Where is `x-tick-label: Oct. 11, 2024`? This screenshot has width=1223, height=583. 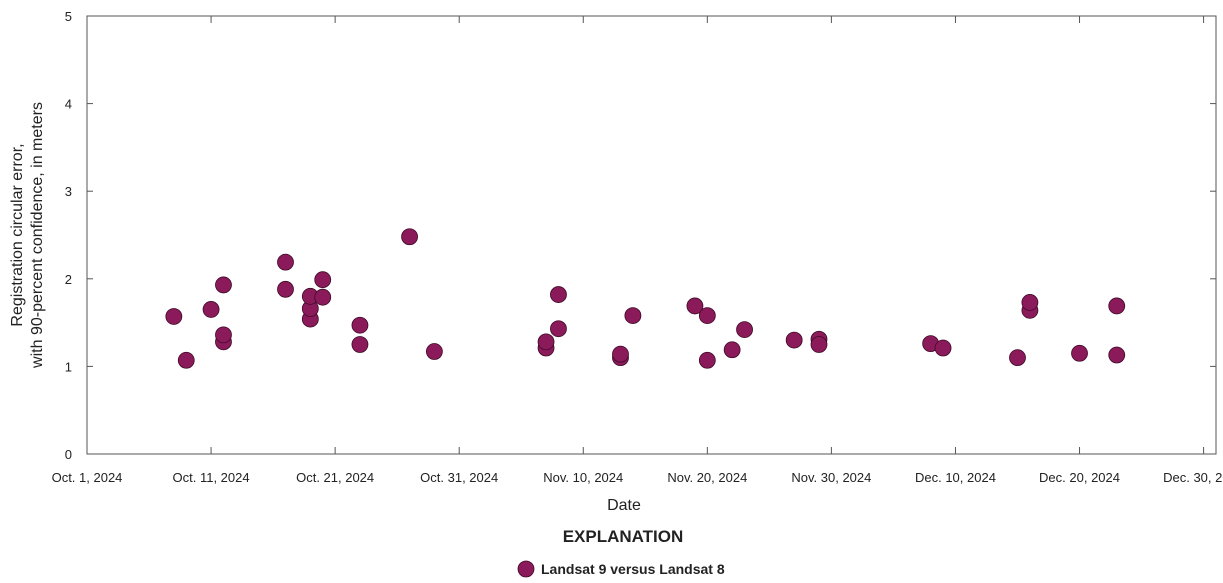
x-tick-label: Oct. 11, 2024 is located at coordinates (211, 477).